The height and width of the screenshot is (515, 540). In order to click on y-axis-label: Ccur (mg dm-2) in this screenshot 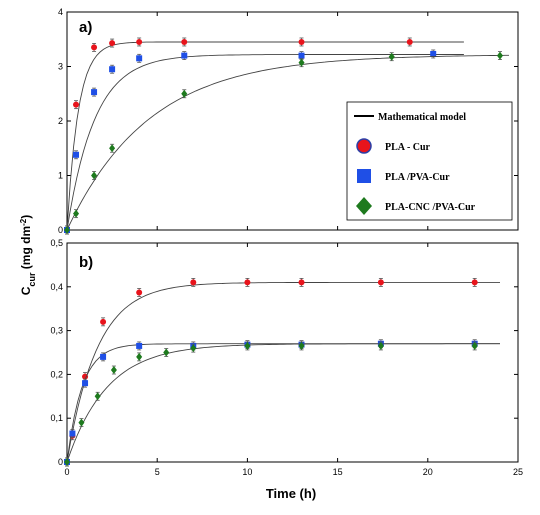, I will do `click(28, 255)`.